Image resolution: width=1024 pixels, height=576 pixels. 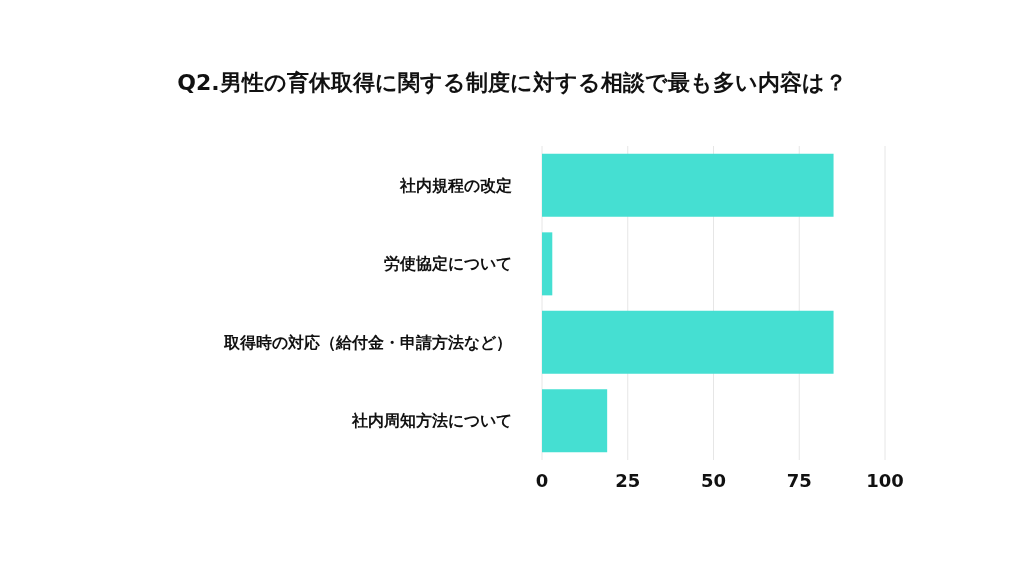 What do you see at coordinates (431, 421) in the screenshot?
I see `y-tick-label: 社内周知方法について` at bounding box center [431, 421].